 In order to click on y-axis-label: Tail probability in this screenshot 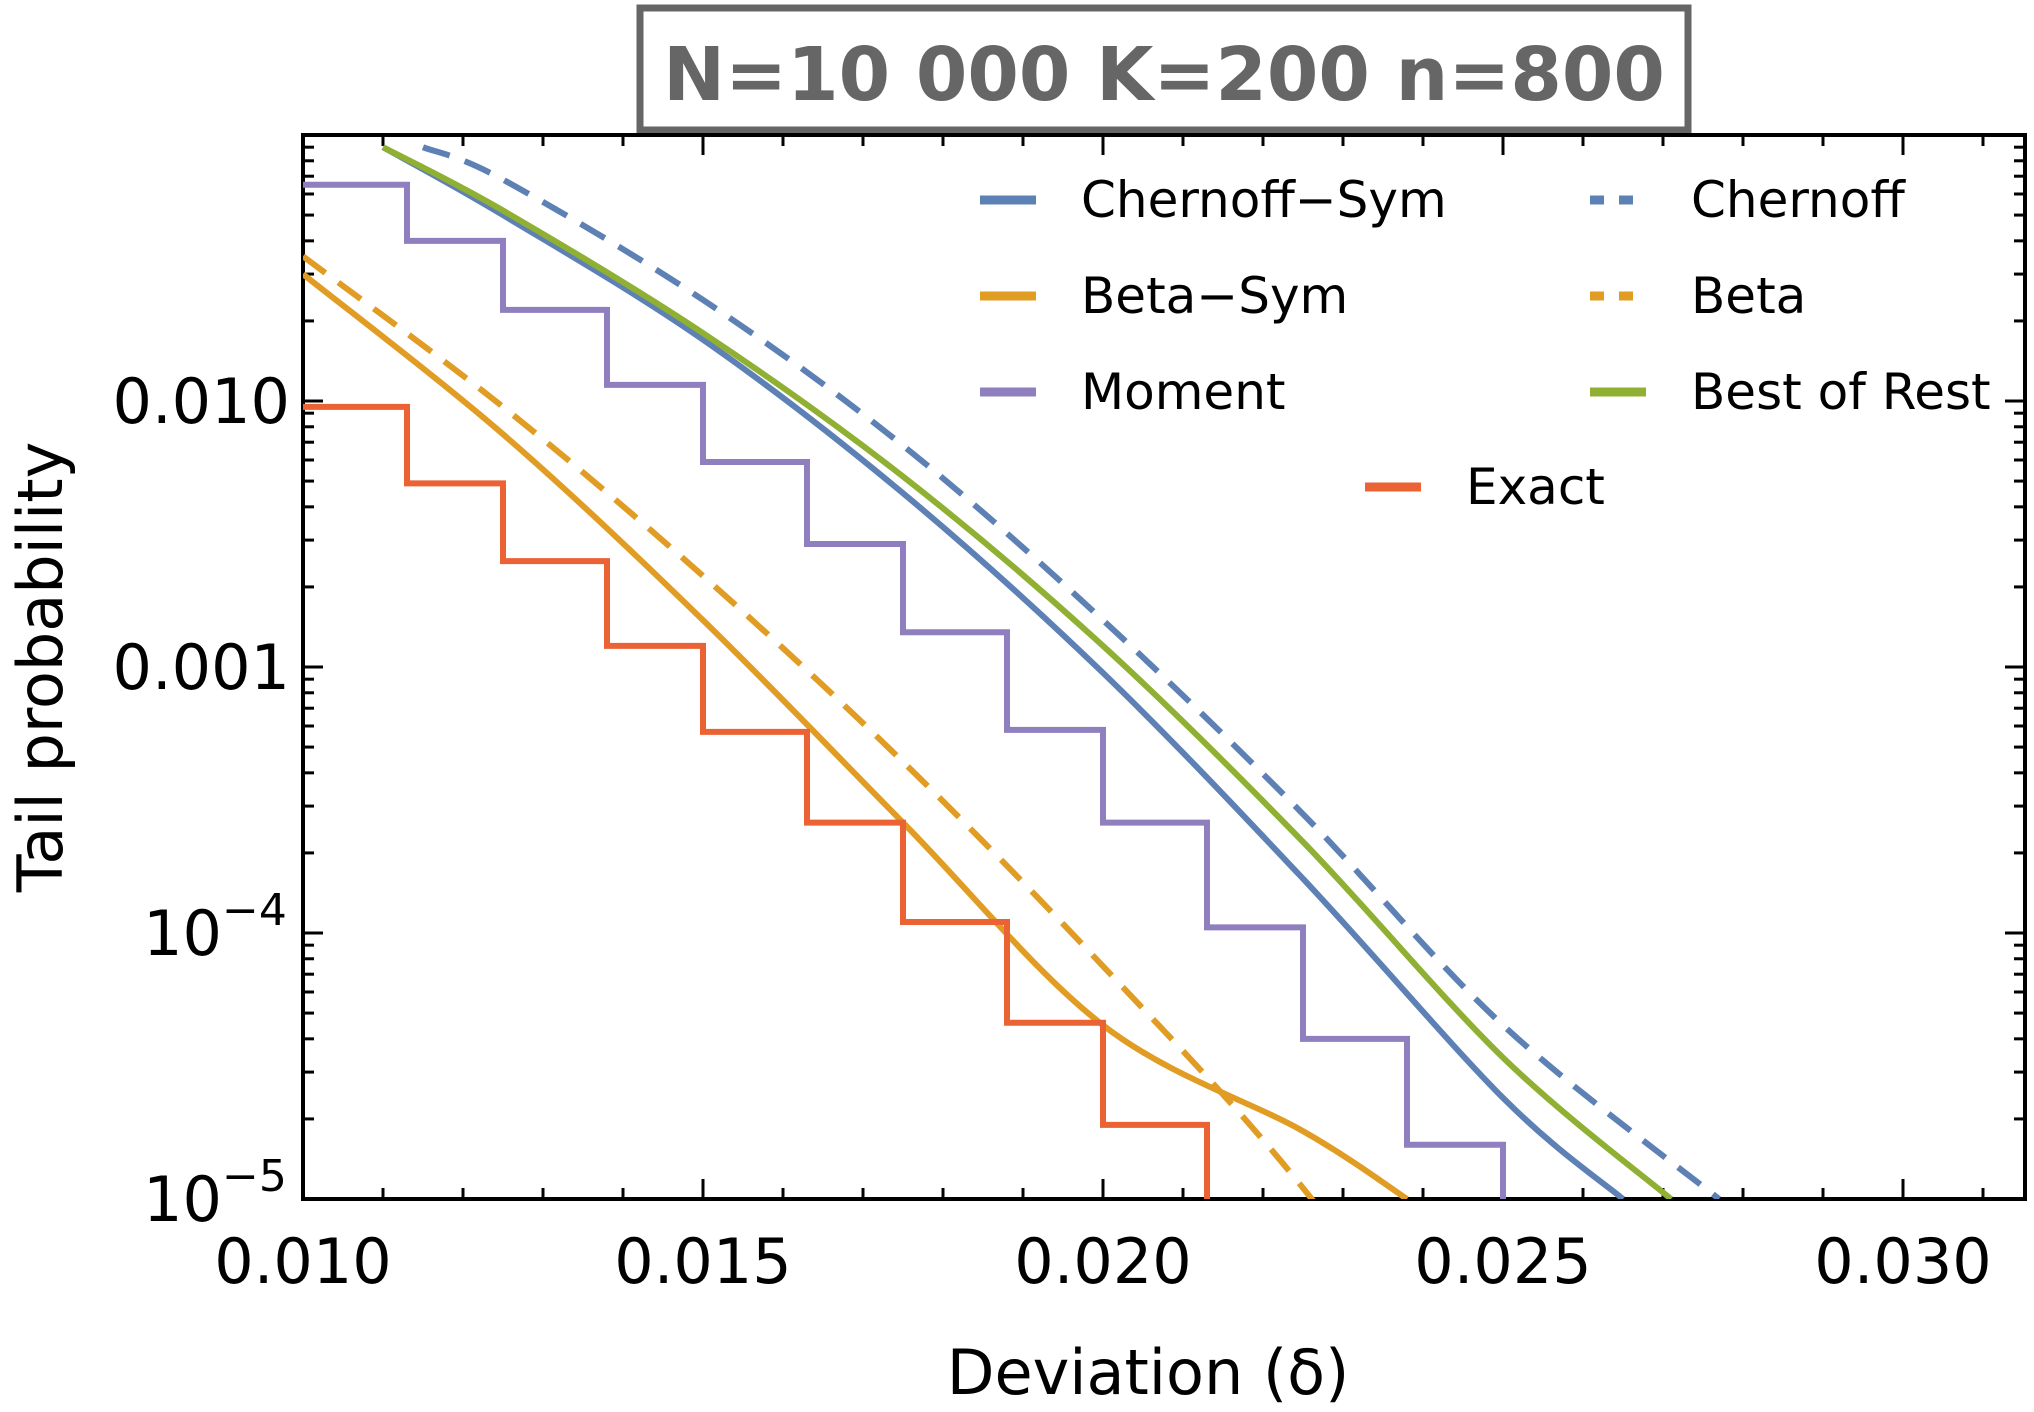, I will do `click(40, 668)`.